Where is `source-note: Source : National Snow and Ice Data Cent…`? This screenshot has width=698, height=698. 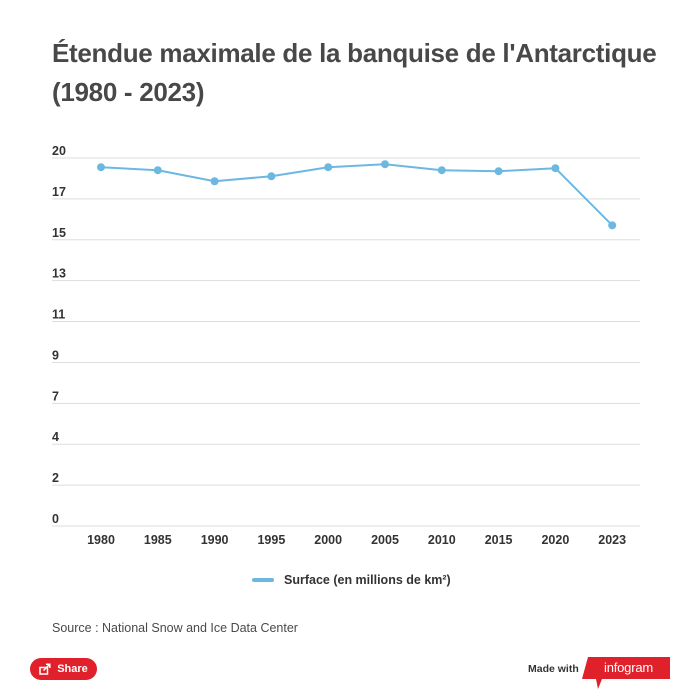
source-note: Source : National Snow and Ice Data Cent… is located at coordinates (175, 628).